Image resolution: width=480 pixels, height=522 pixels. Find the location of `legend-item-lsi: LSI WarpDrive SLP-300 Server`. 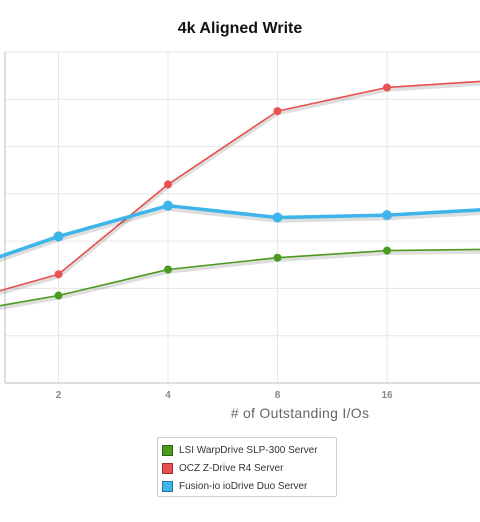

legend-item-lsi: LSI WarpDrive SLP-300 Server is located at coordinates (247, 450).